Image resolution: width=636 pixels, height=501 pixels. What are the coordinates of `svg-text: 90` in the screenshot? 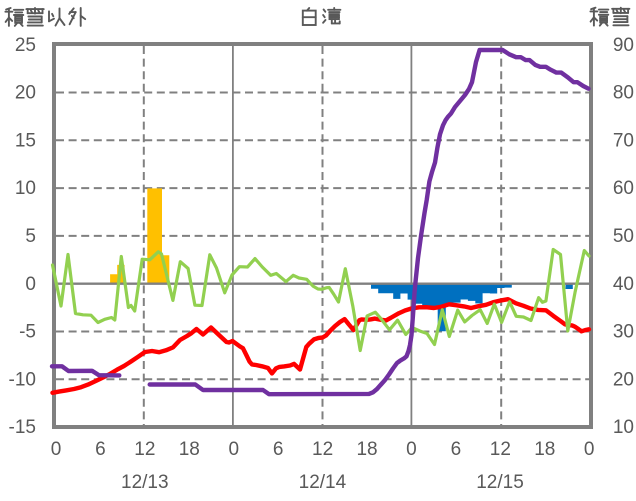 It's located at (623, 45).